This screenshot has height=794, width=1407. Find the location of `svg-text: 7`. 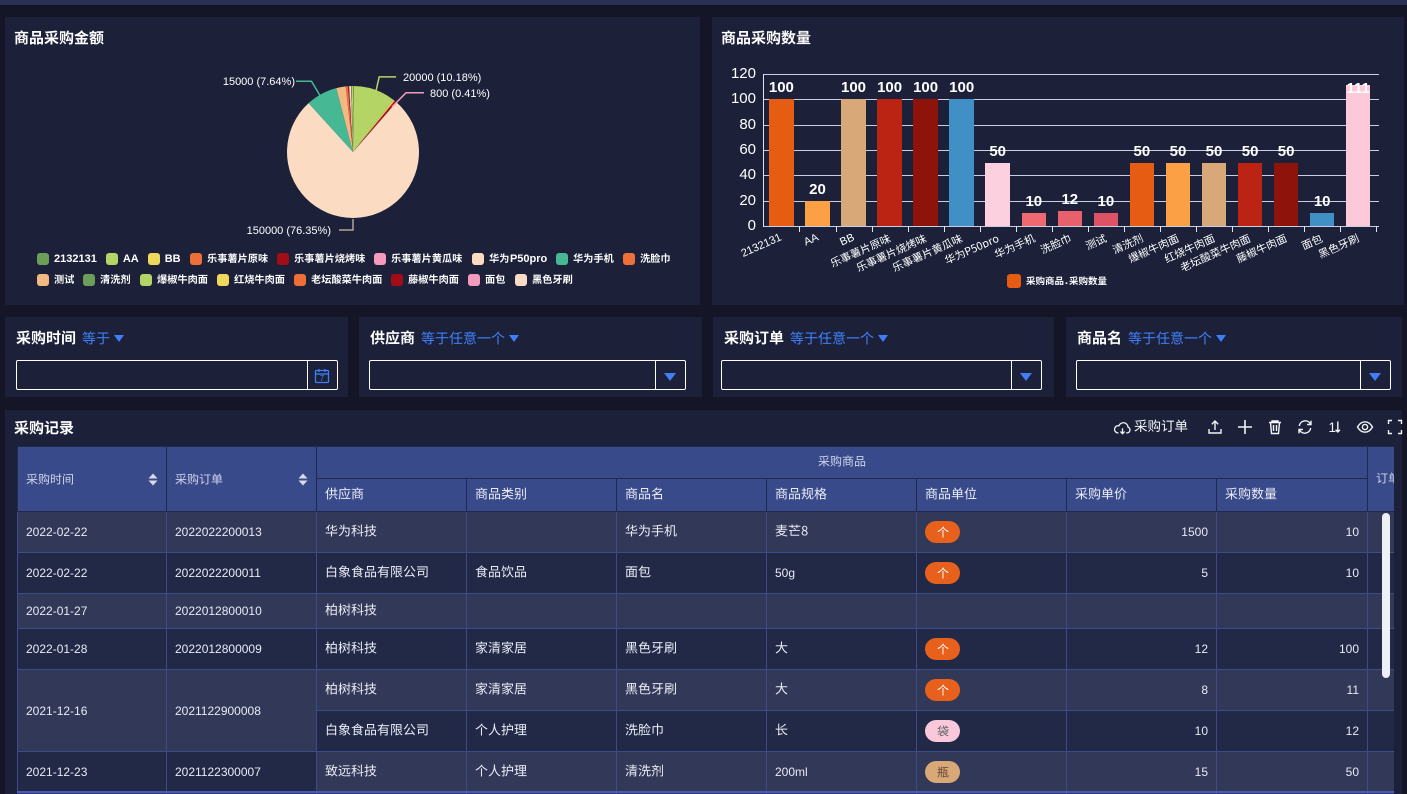

svg-text: 7 is located at coordinates (322, 378).